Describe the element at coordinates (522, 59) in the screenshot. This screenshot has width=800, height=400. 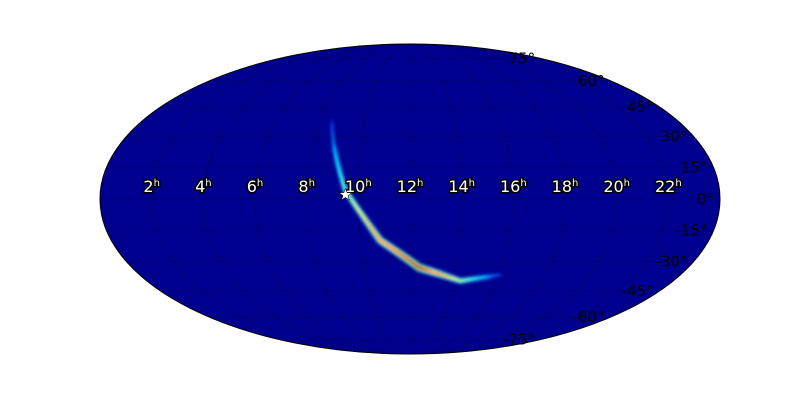
I see `dec-tick-label: 75°` at that location.